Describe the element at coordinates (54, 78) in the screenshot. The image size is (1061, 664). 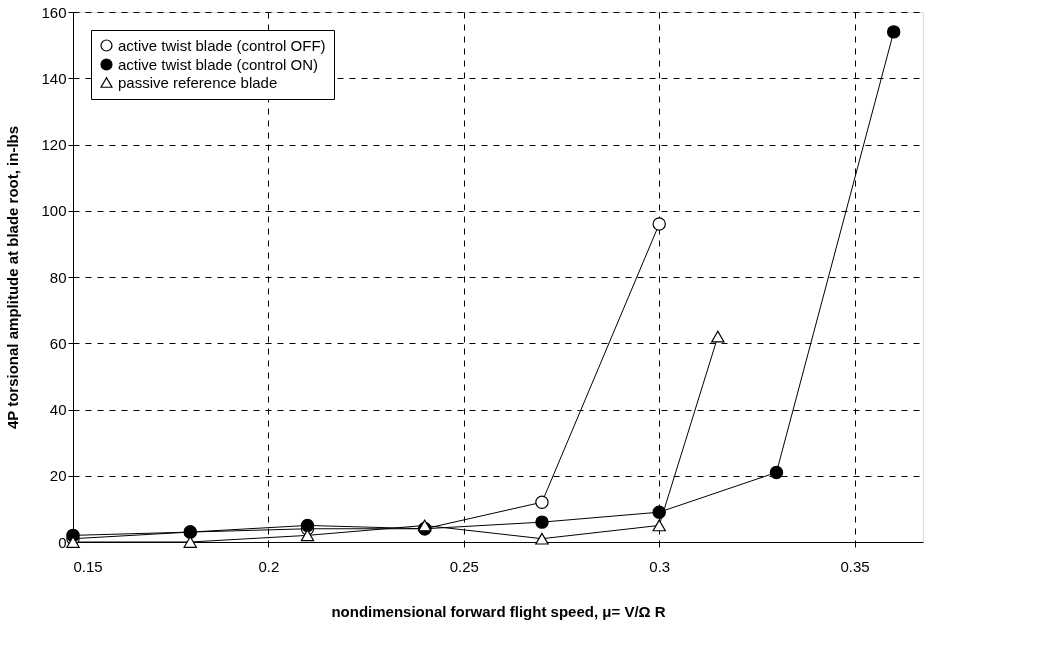
I see `y-tick-label: 140` at that location.